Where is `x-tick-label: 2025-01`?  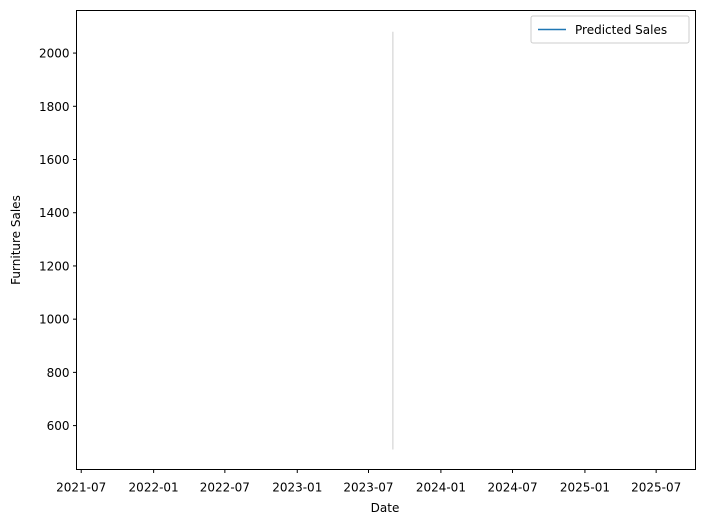 x-tick-label: 2025-01 is located at coordinates (585, 488).